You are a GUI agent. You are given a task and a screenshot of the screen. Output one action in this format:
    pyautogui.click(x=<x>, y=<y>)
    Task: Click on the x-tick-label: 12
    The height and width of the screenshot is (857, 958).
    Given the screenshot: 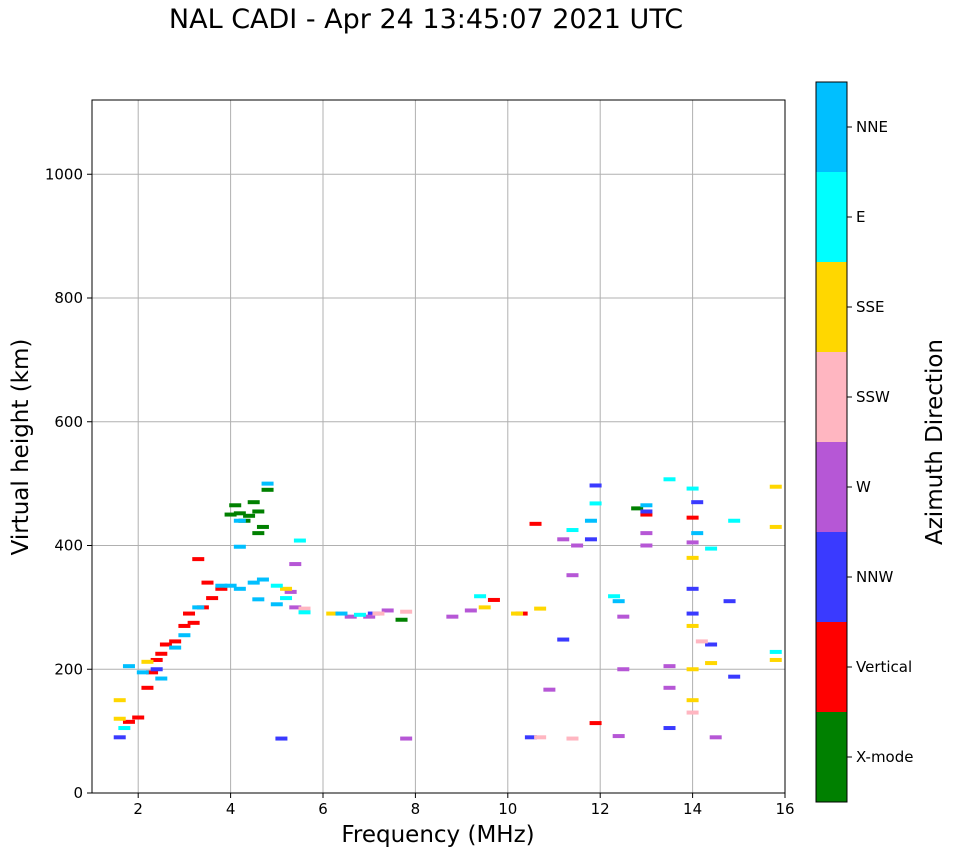 What is the action you would take?
    pyautogui.click(x=600, y=809)
    